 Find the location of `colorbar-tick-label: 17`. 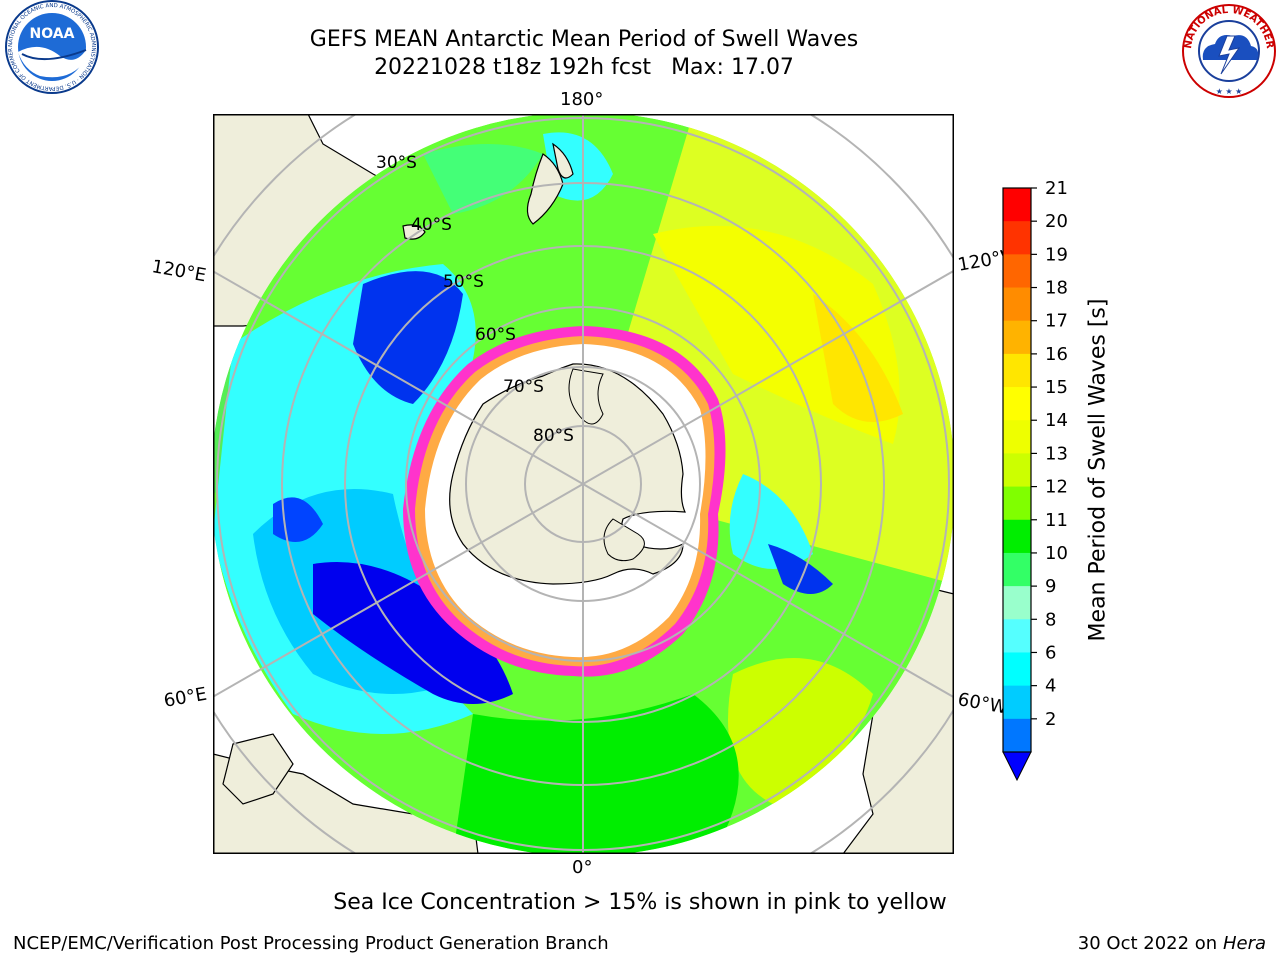

colorbar-tick-label: 17 is located at coordinates (1056, 321).